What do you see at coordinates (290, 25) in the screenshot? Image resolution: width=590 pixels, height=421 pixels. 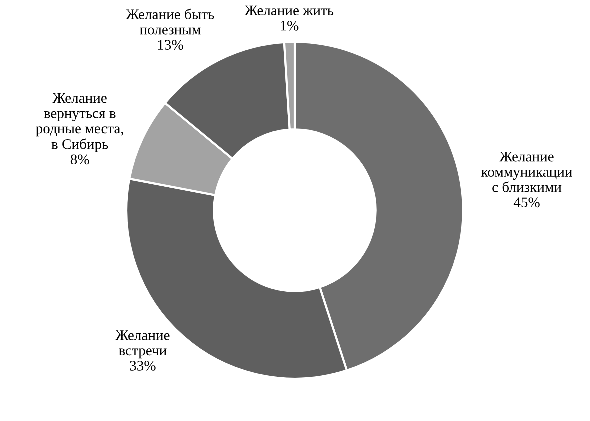 I see `data-label: 1%` at bounding box center [290, 25].